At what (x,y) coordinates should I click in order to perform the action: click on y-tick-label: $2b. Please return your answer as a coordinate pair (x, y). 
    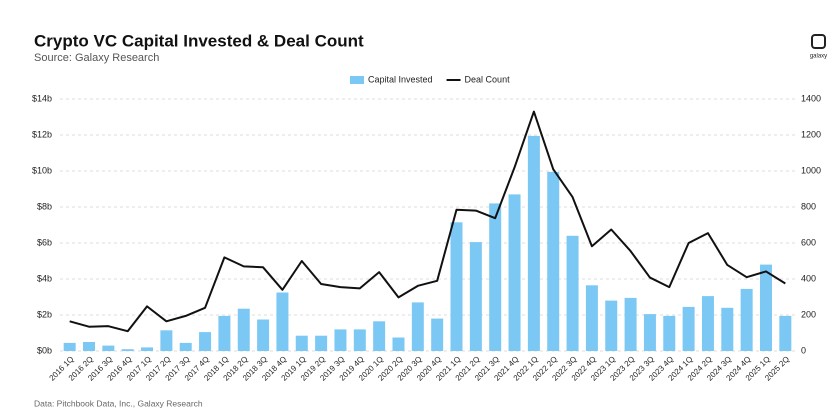
    Looking at the image, I should click on (44, 314).